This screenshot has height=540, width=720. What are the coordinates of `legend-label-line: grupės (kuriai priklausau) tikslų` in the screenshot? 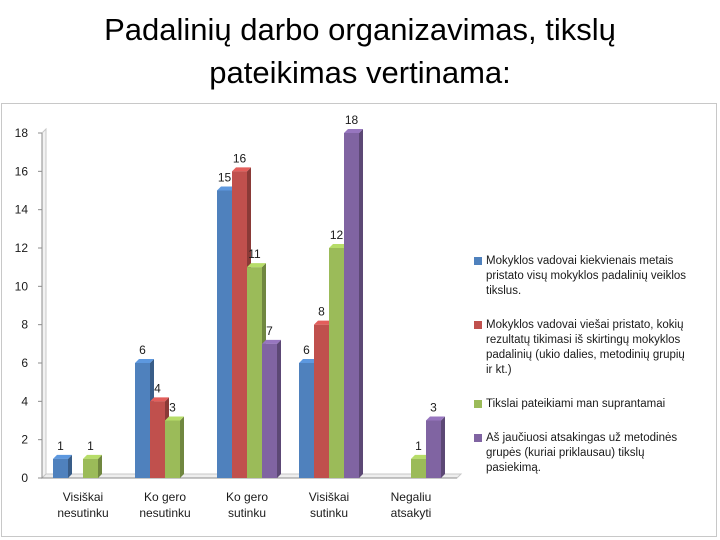 It's located at (565, 453).